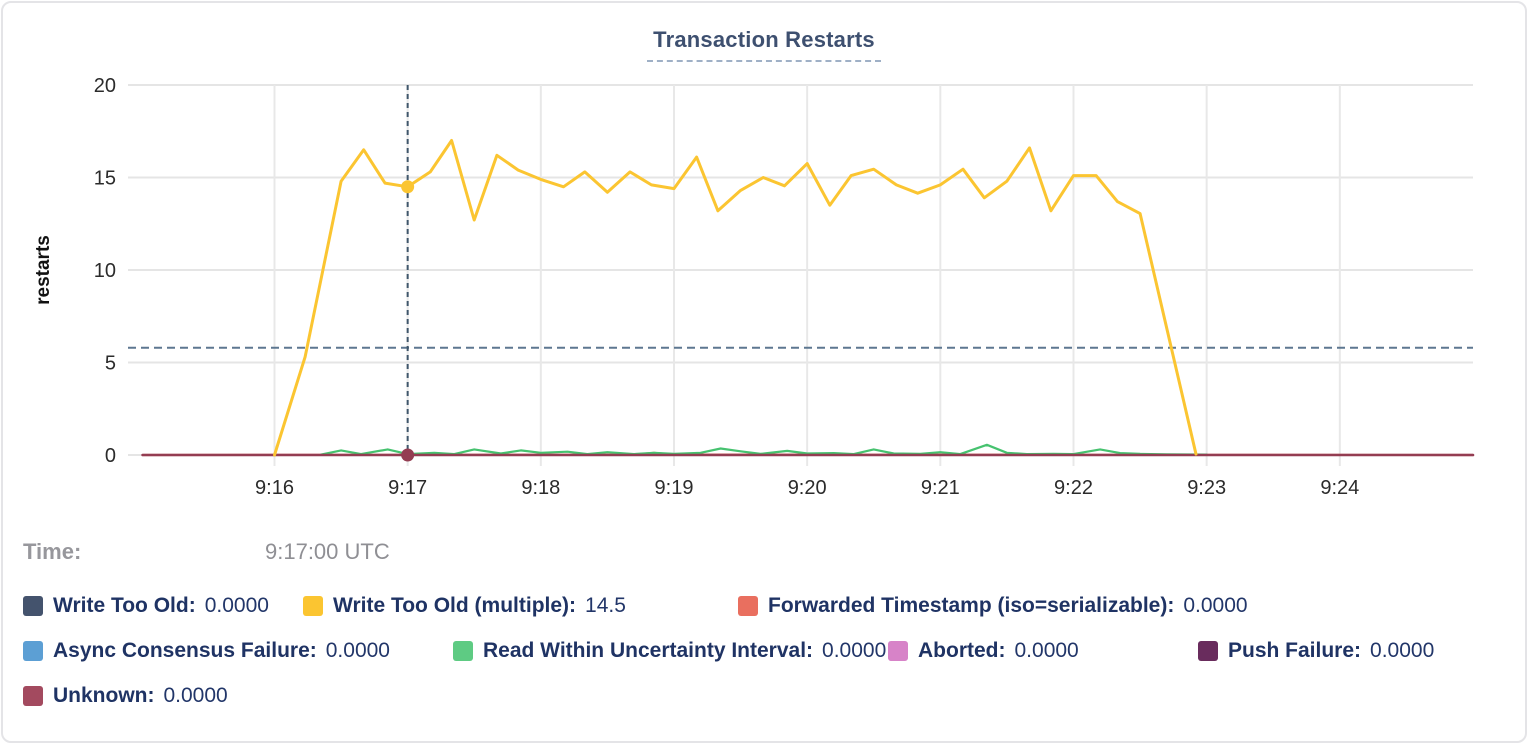 The width and height of the screenshot is (1528, 744). What do you see at coordinates (1295, 650) in the screenshot?
I see `legend-series-label: Push Failure:` at bounding box center [1295, 650].